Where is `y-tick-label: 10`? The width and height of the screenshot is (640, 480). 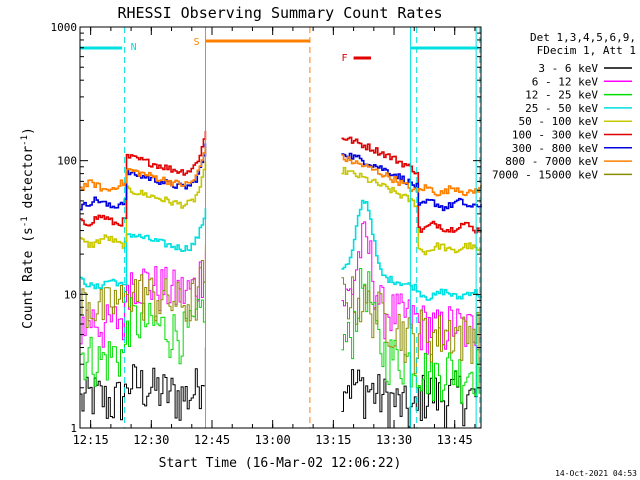 y-tick-label: 10 is located at coordinates (70, 294).